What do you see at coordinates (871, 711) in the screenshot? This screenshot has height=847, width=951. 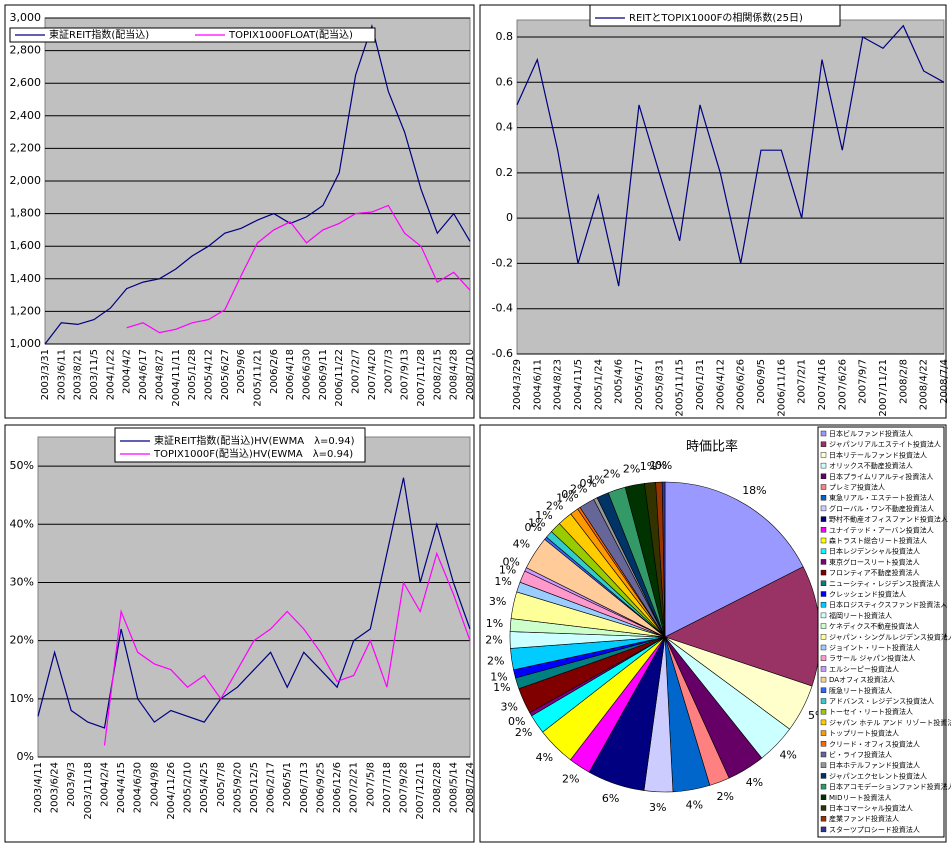 I see `legend-label: トーセイ・リート投資法人` at bounding box center [871, 711].